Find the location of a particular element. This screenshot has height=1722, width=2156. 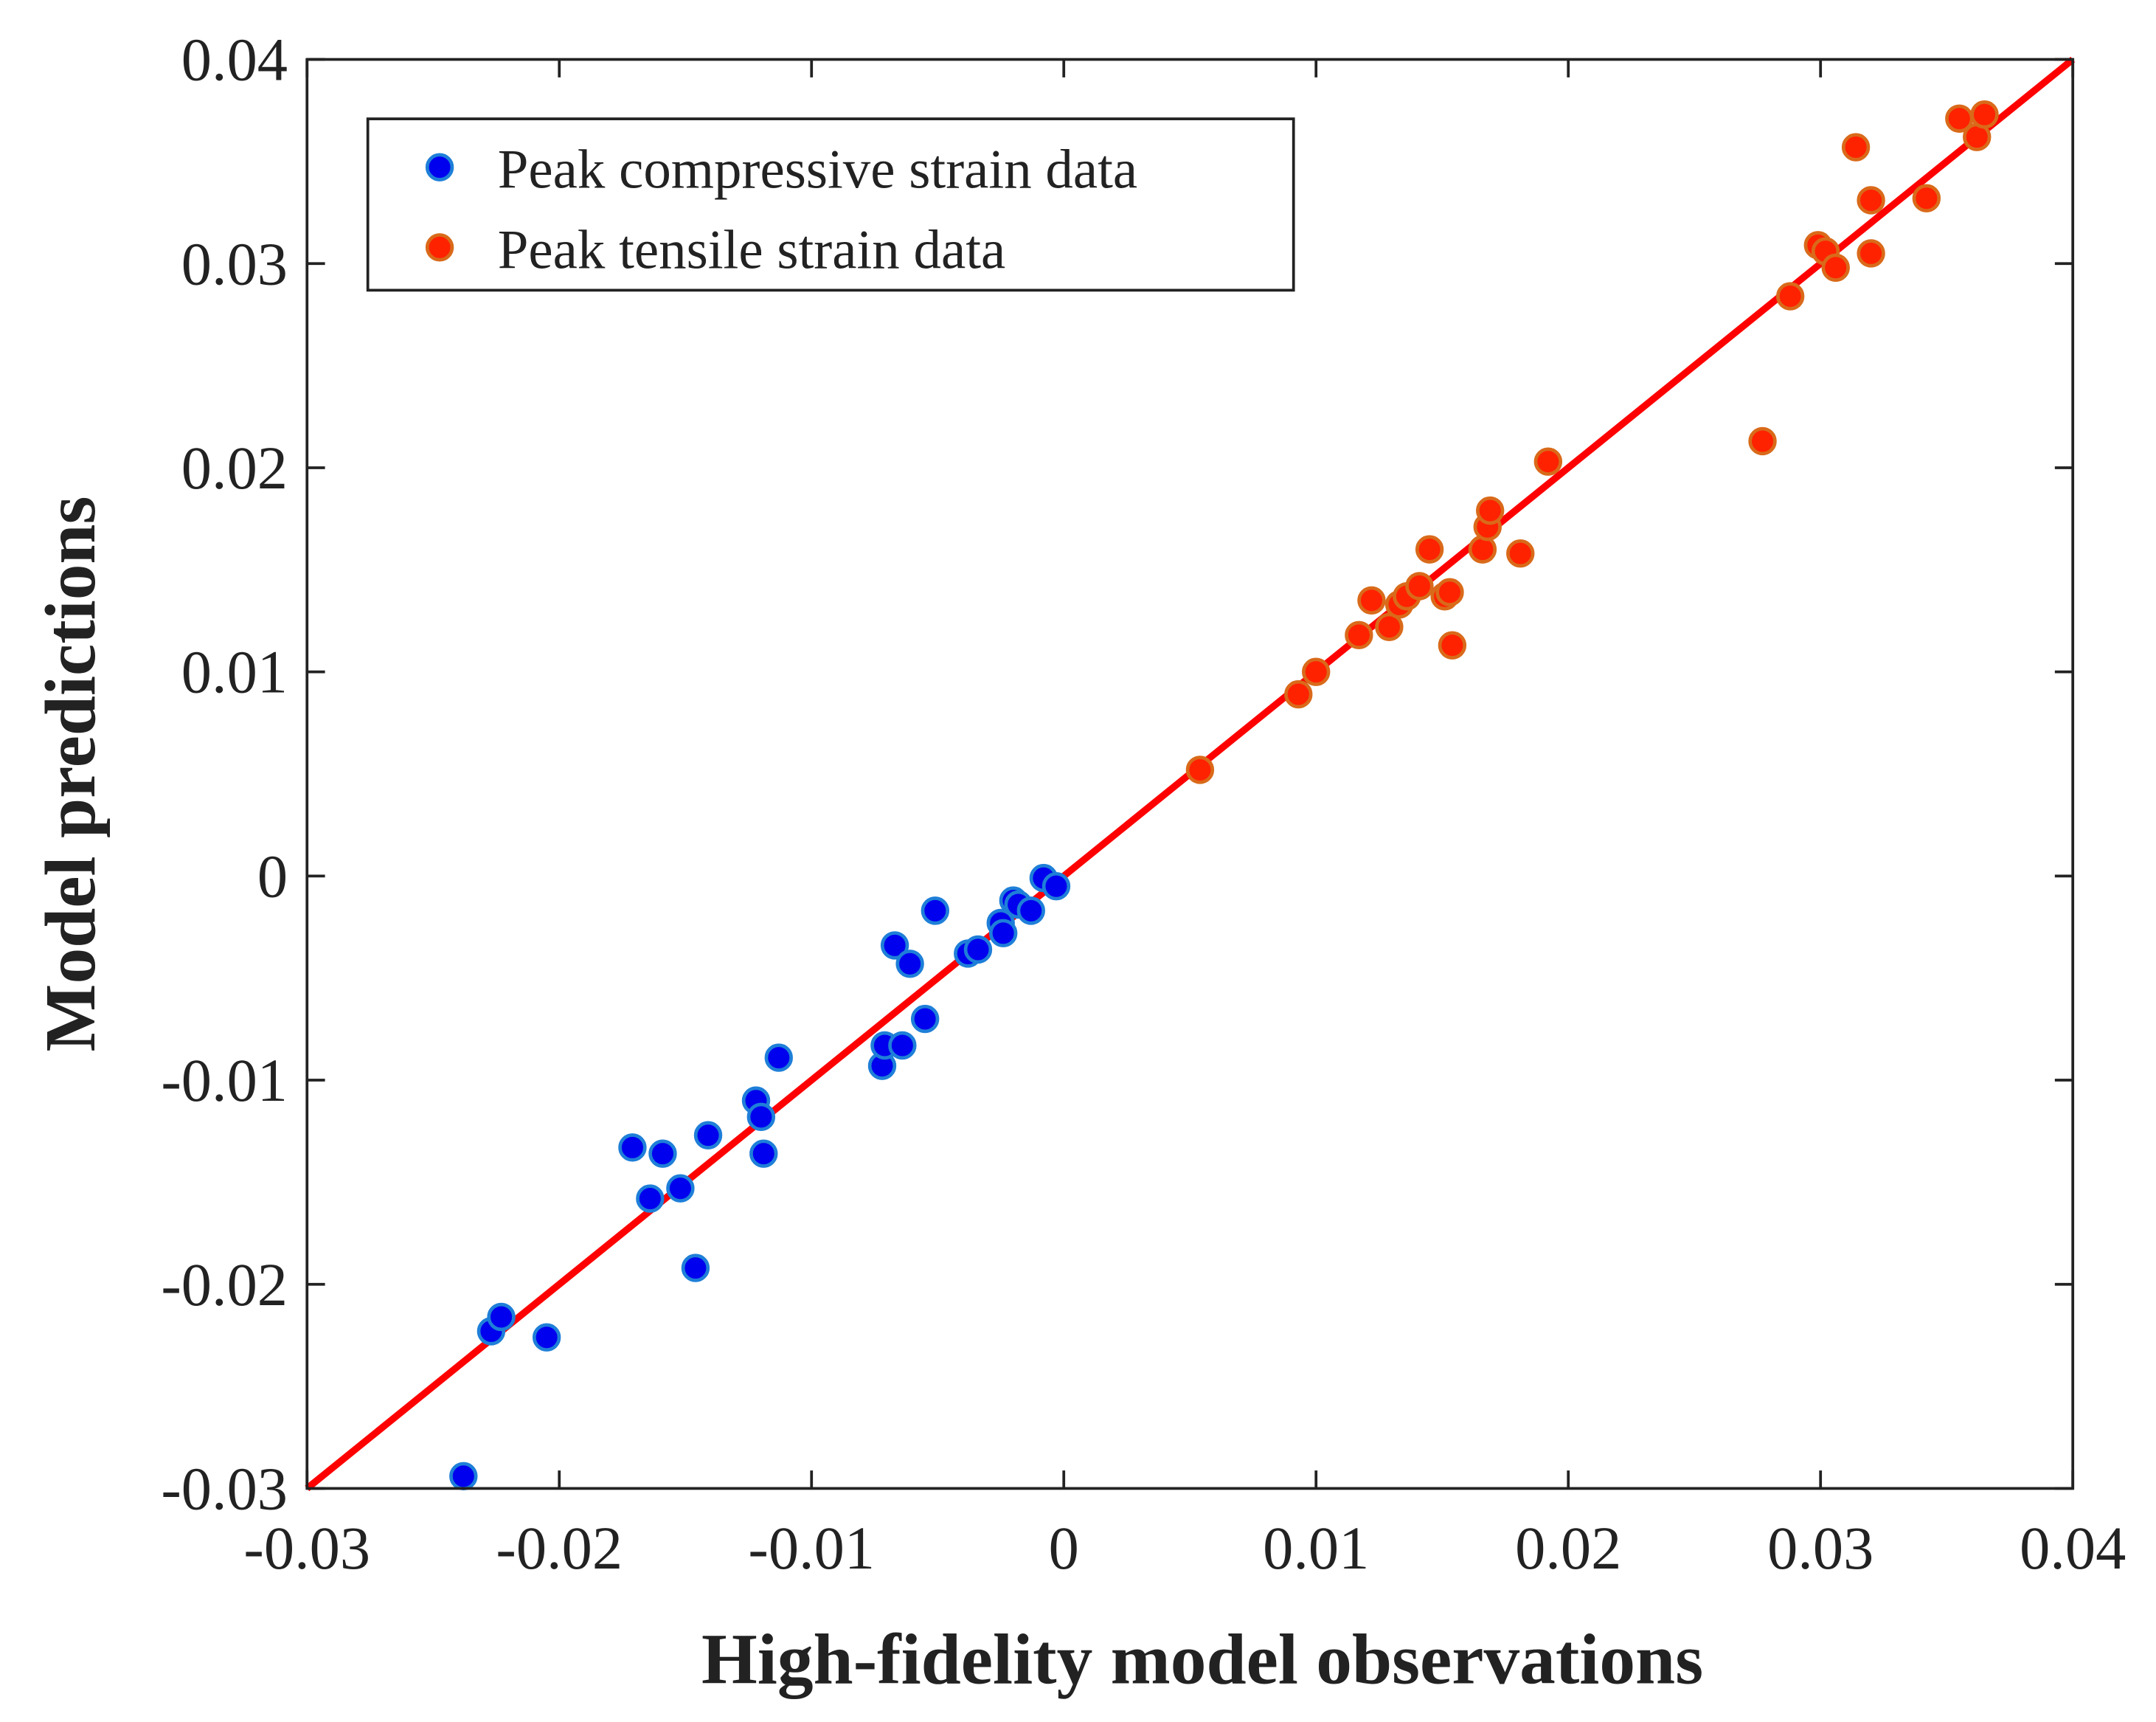

y-tick-label: 0 is located at coordinates (272, 876).